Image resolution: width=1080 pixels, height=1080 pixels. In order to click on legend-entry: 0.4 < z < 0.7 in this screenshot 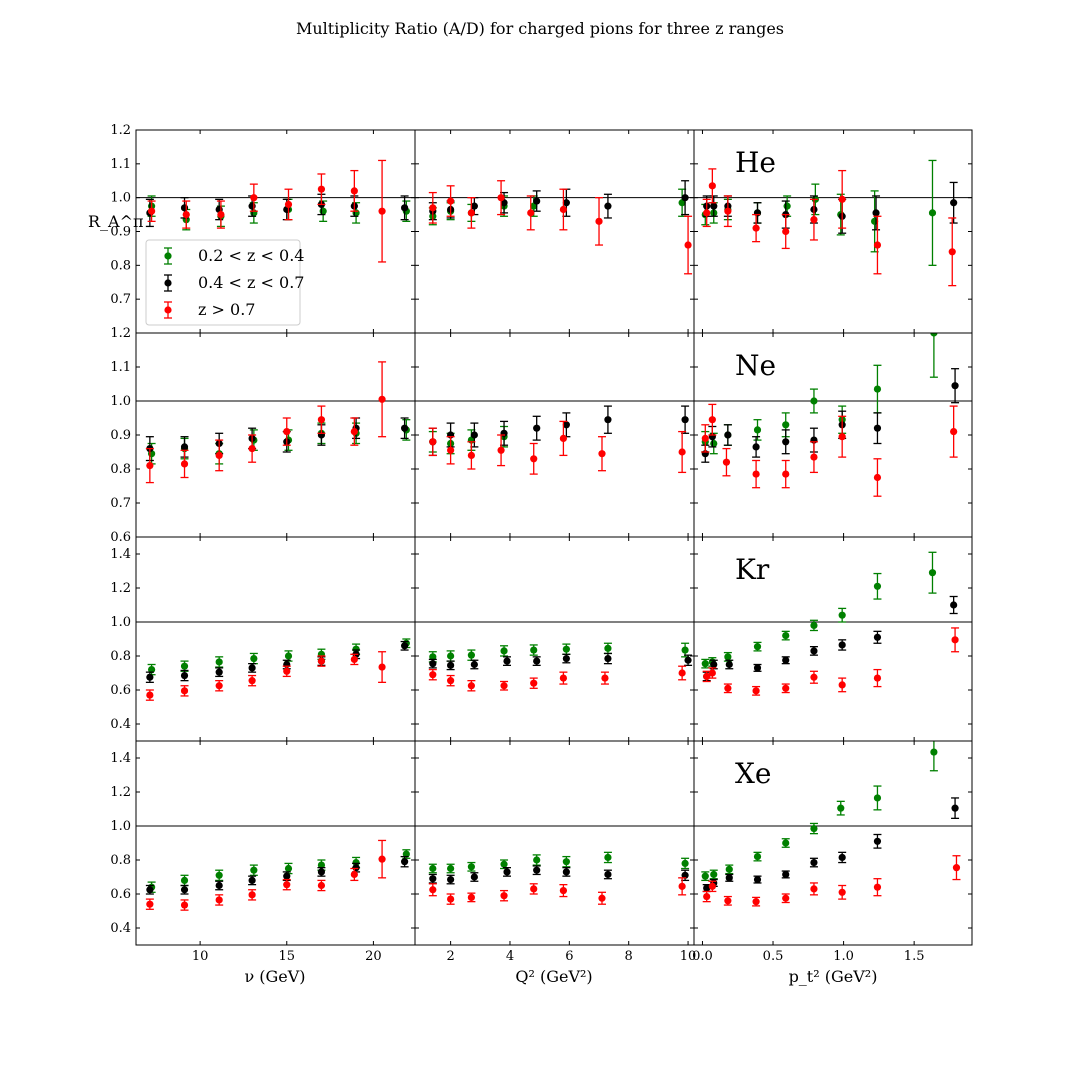, I will do `click(234, 282)`.